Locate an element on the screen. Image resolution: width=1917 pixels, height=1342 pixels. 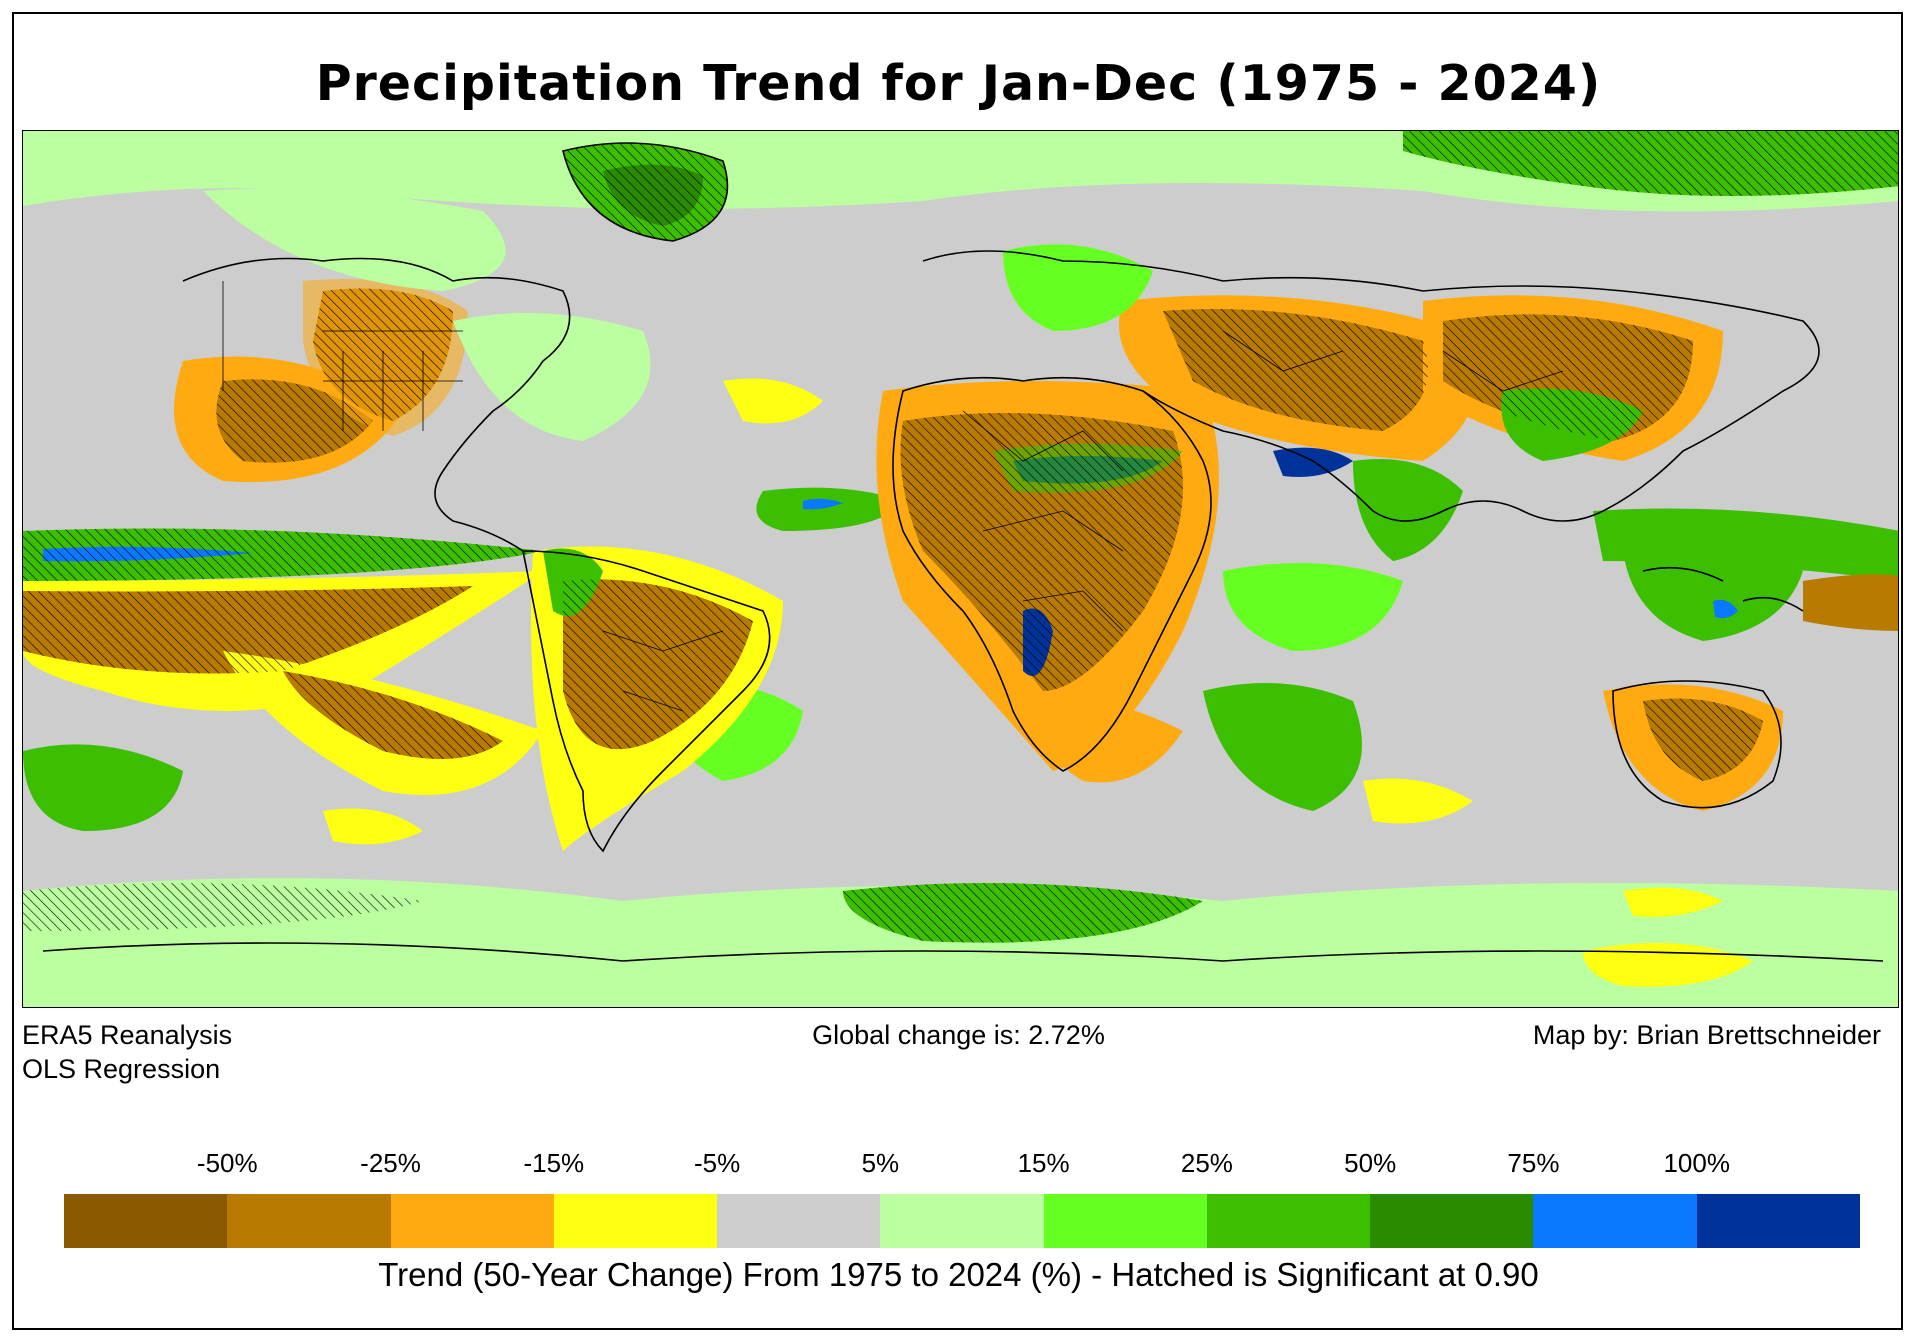
west-pacific-wet is located at coordinates (1745, 544).